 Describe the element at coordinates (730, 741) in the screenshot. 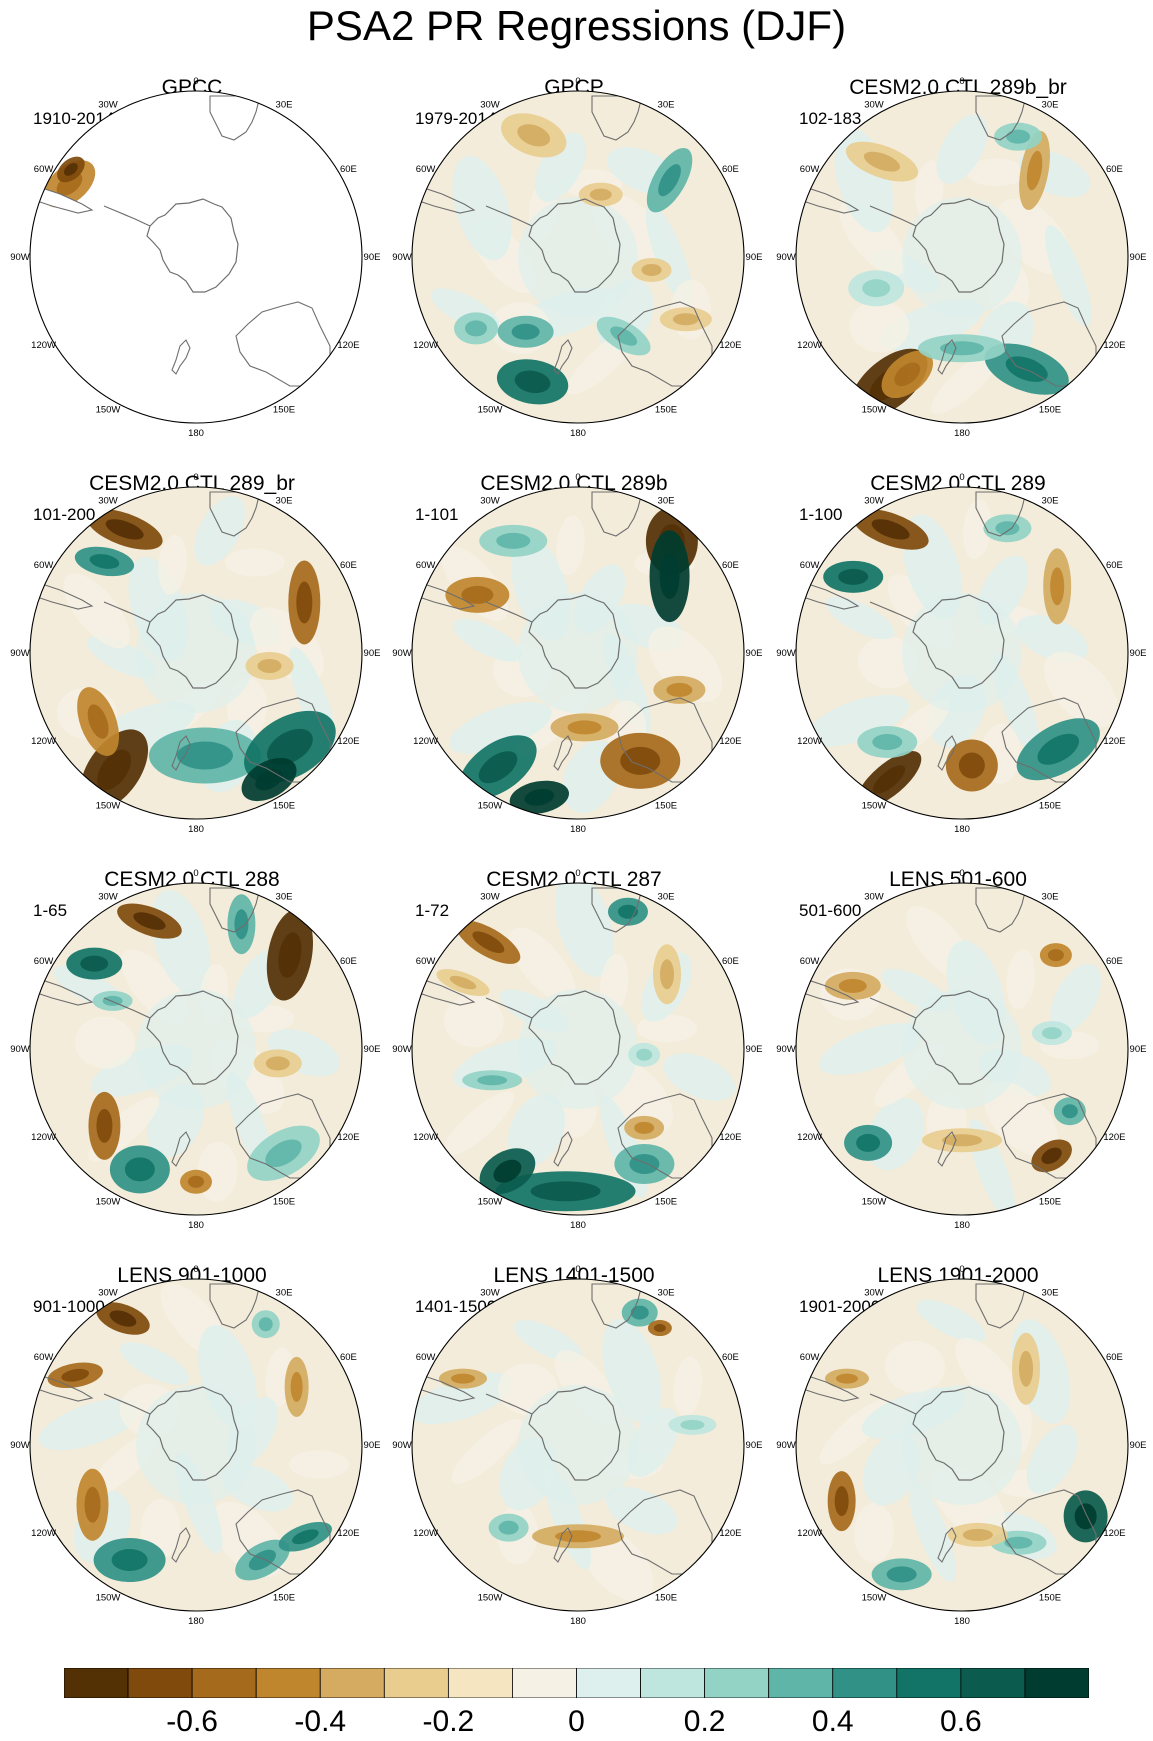

I see `longitude-label: 120E` at that location.